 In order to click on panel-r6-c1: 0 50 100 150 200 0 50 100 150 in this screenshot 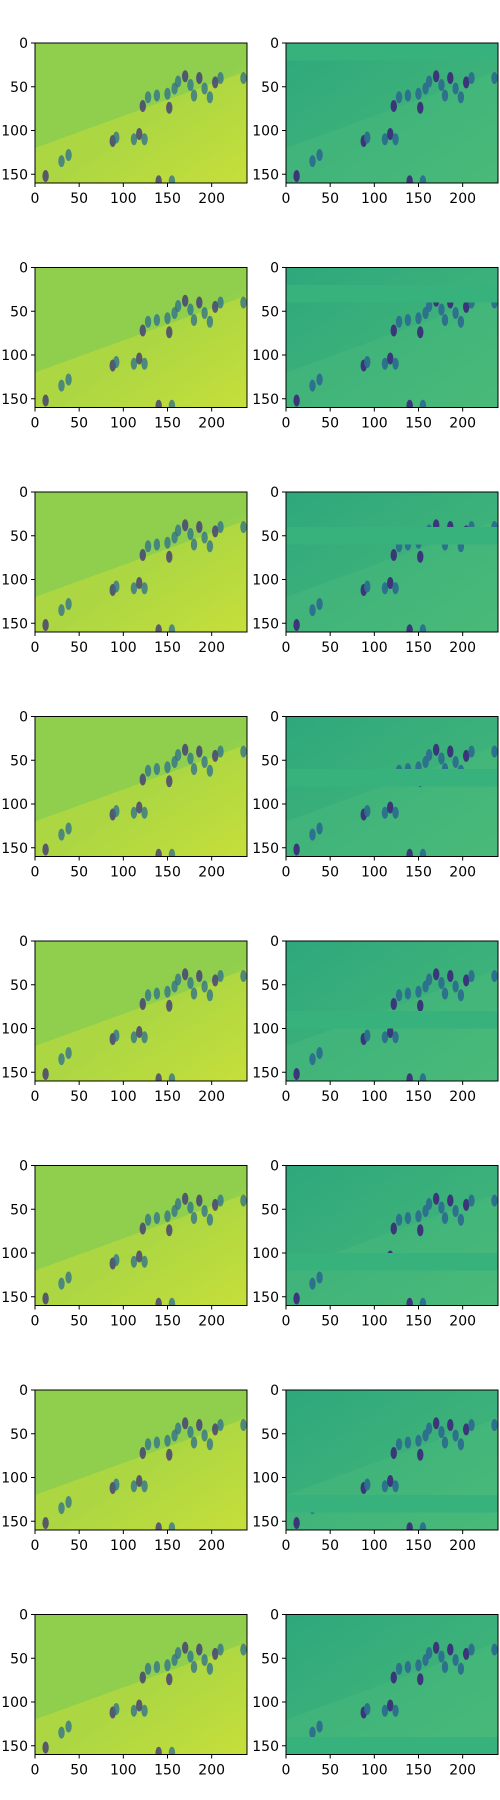, I will do `click(124, 1244)`.